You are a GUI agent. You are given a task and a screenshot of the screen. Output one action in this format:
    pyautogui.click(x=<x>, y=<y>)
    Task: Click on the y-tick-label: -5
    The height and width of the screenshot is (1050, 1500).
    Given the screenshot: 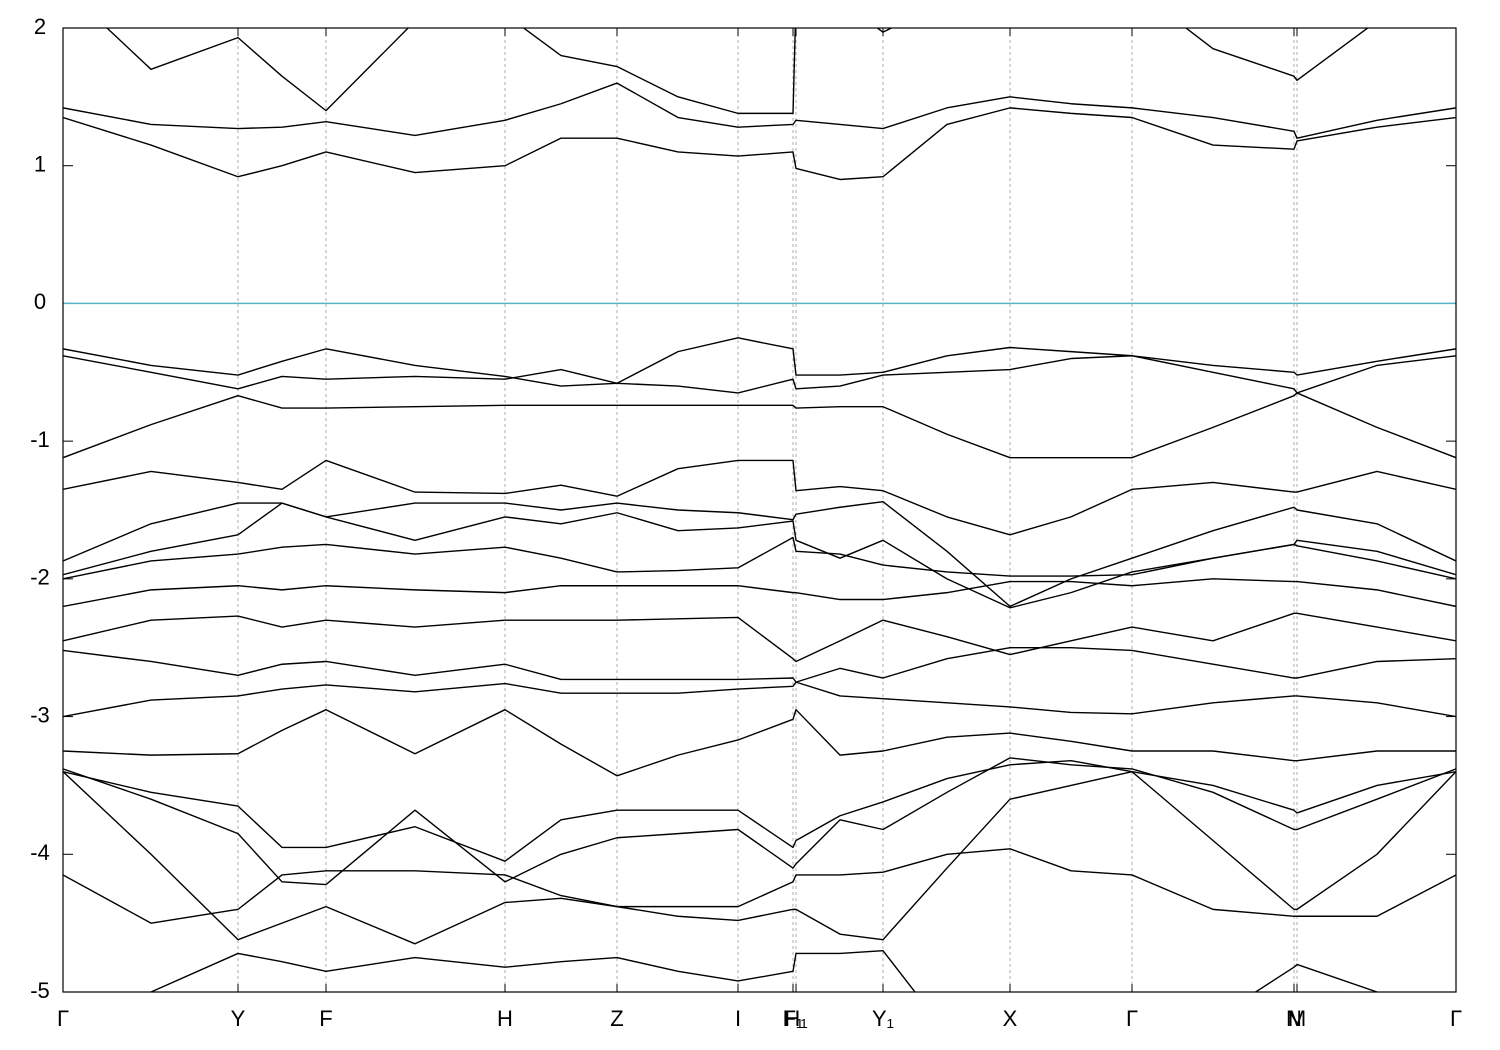 What is the action you would take?
    pyautogui.click(x=40, y=990)
    